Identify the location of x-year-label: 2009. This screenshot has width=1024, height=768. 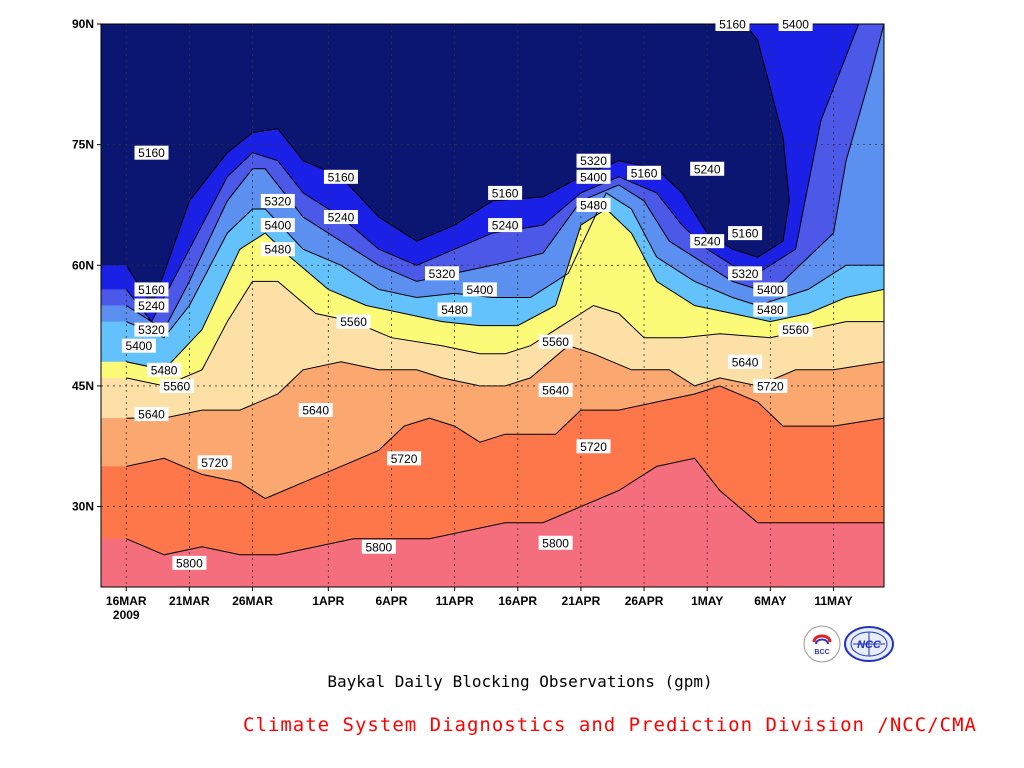
(126, 615).